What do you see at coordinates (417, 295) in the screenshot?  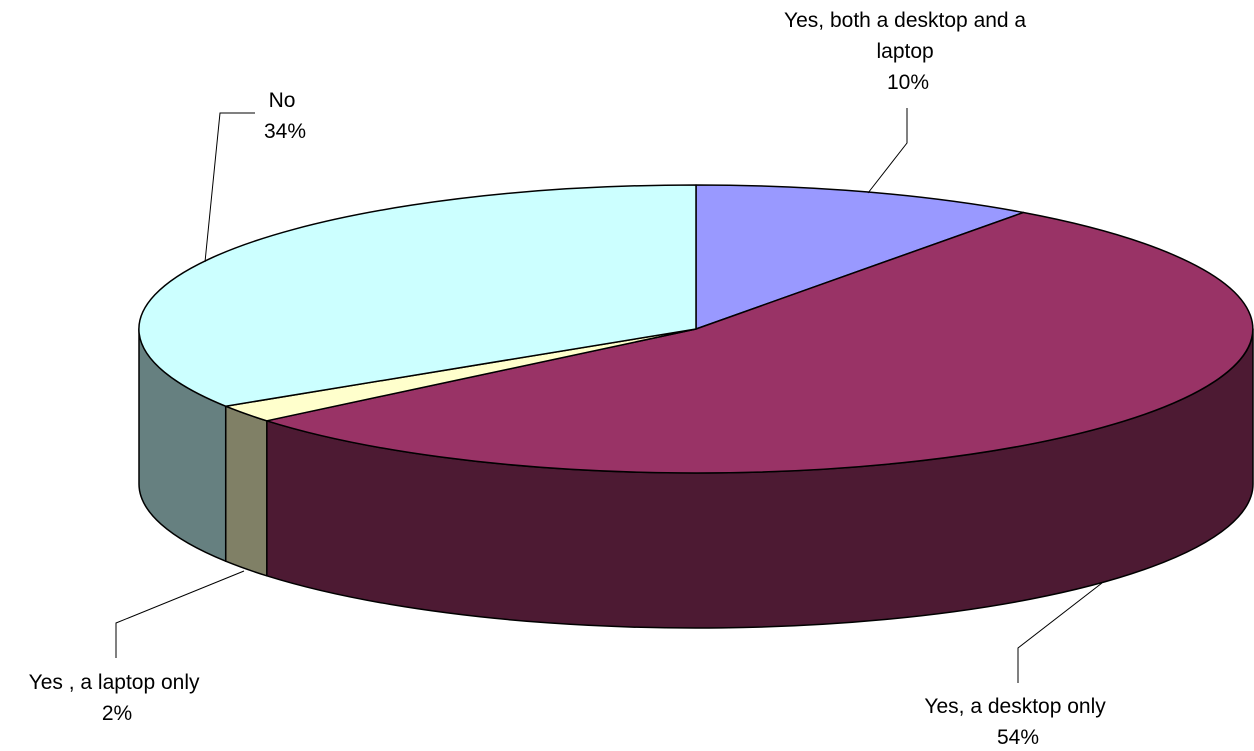 I see `pie-slice-no` at bounding box center [417, 295].